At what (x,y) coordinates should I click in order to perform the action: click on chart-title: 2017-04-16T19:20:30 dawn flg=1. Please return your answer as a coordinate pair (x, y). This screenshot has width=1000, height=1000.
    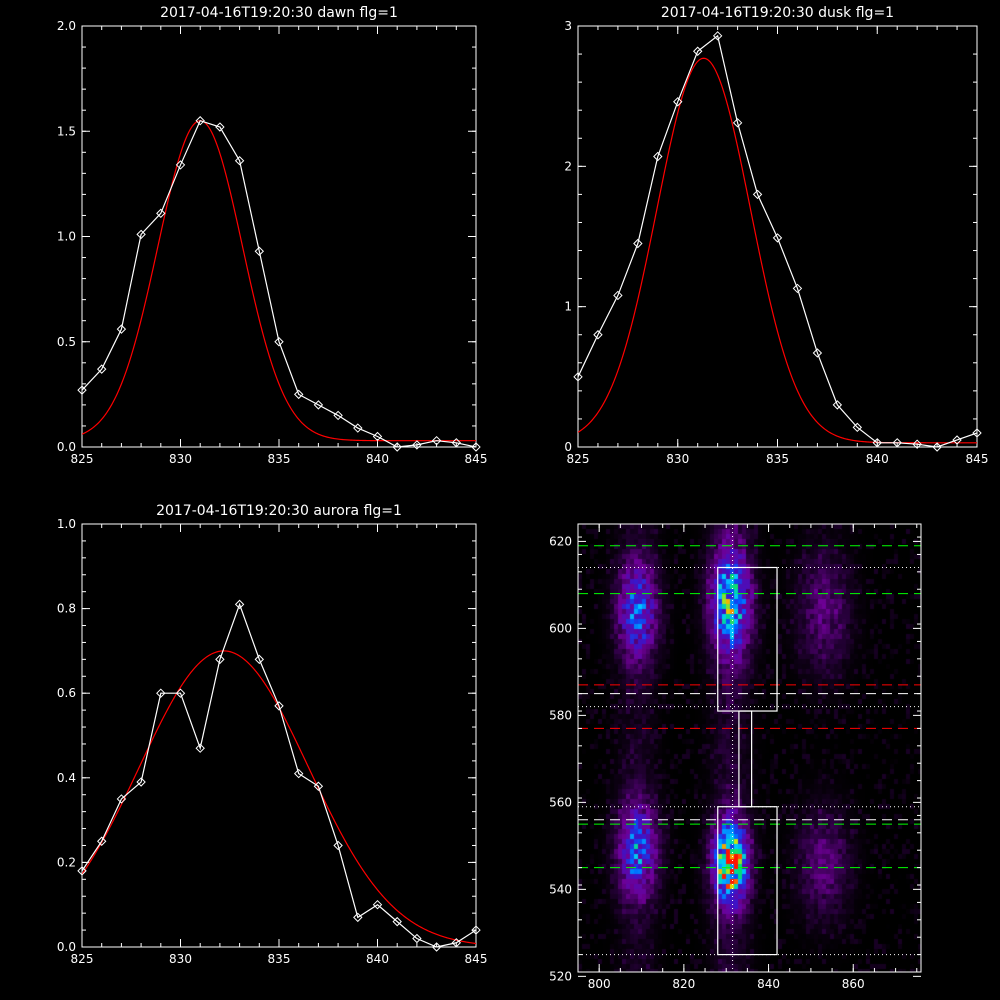
    Looking at the image, I should click on (279, 13).